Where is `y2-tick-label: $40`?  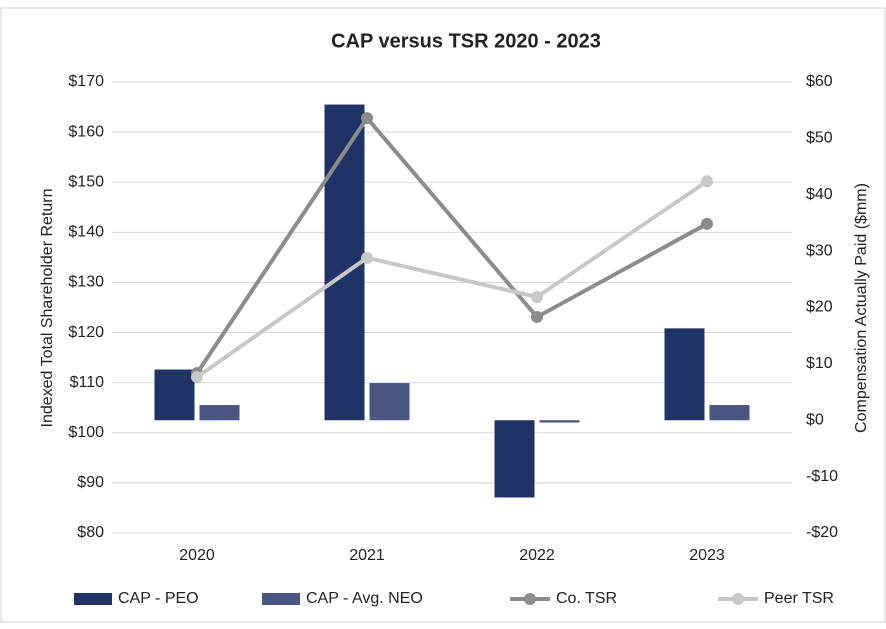 y2-tick-label: $40 is located at coordinates (819, 194).